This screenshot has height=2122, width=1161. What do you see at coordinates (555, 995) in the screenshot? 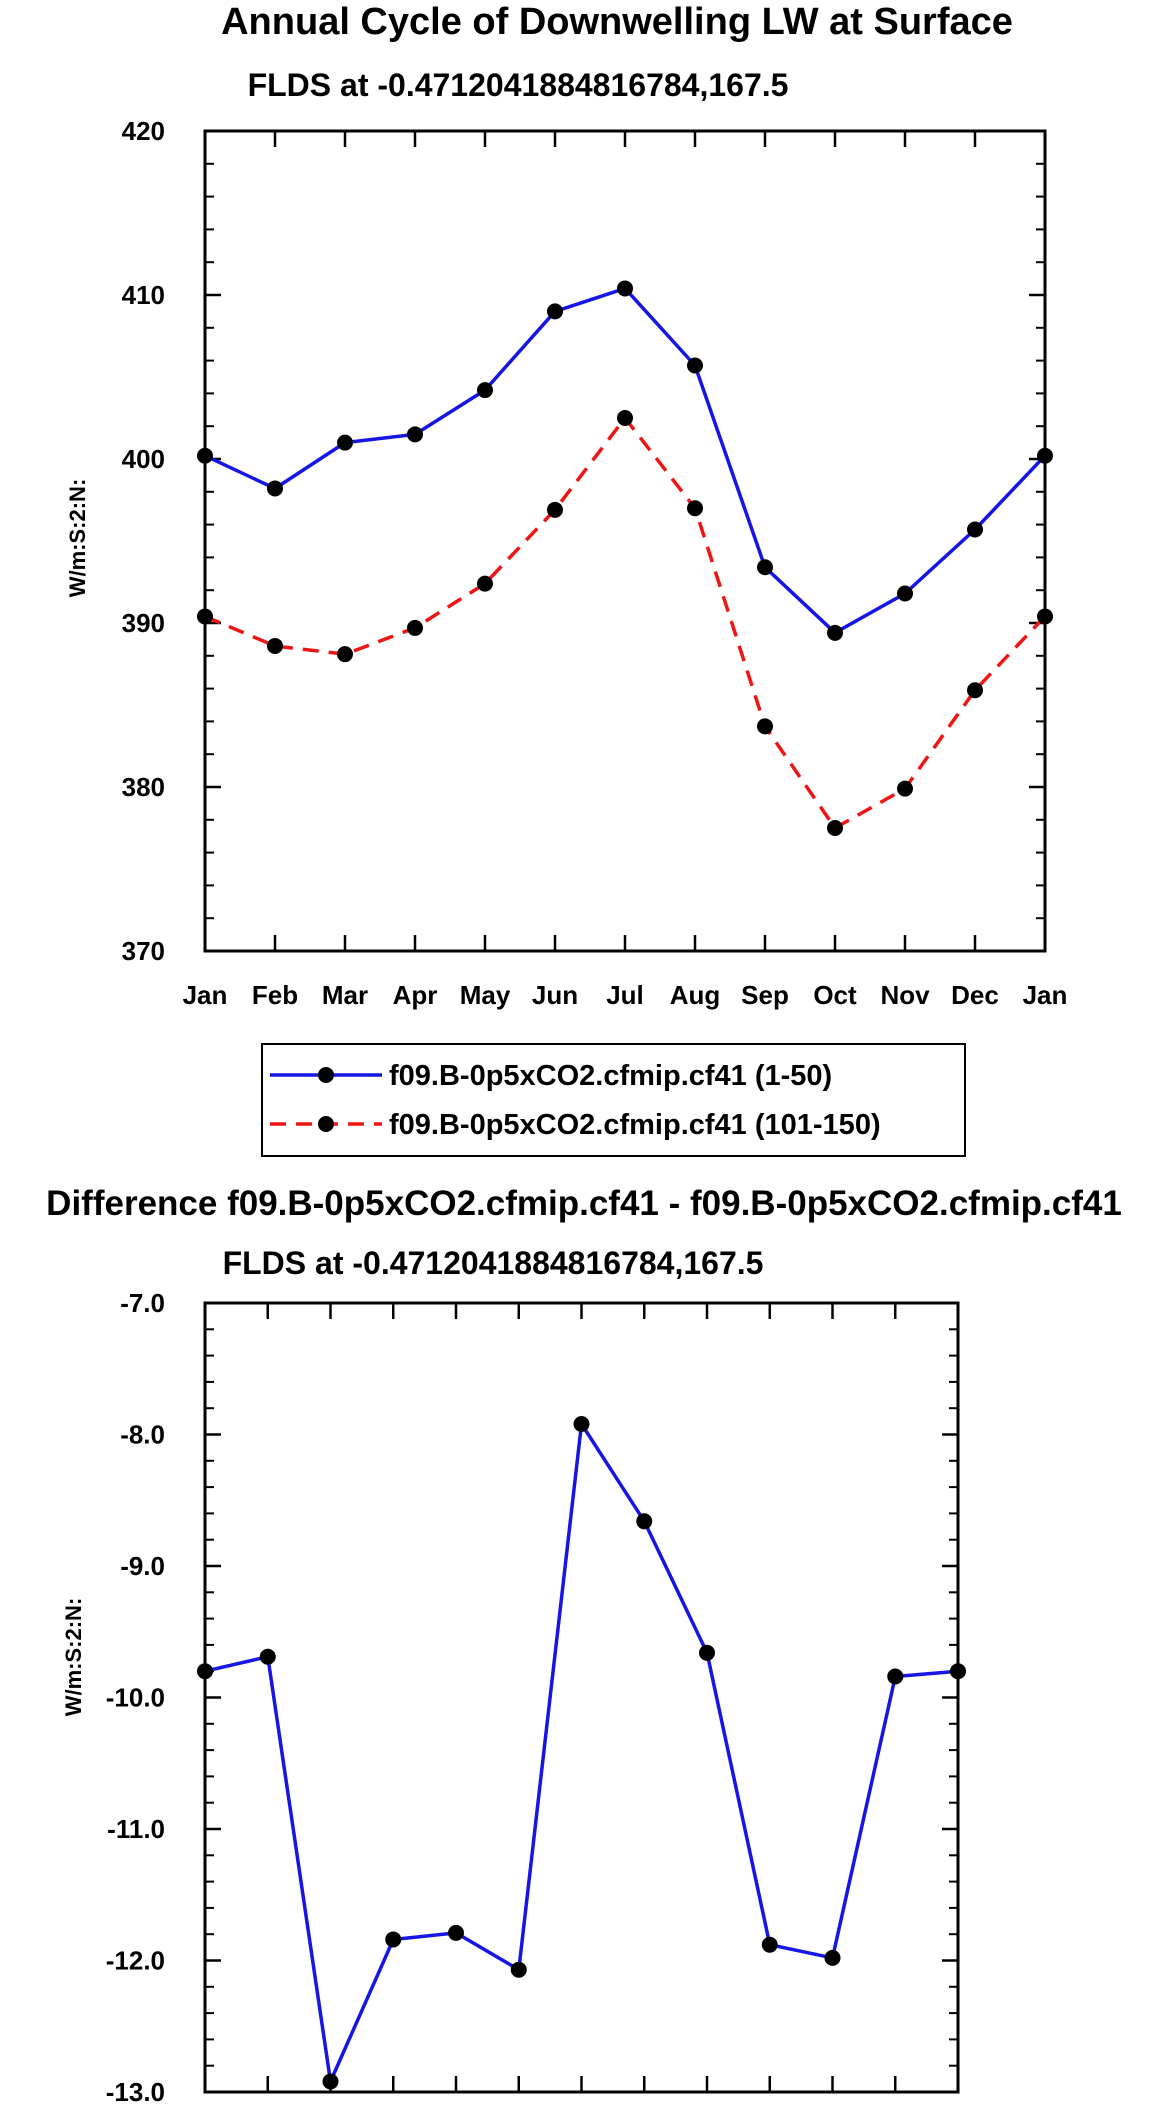
I see `chart1-xtick-label-5: Jun` at bounding box center [555, 995].